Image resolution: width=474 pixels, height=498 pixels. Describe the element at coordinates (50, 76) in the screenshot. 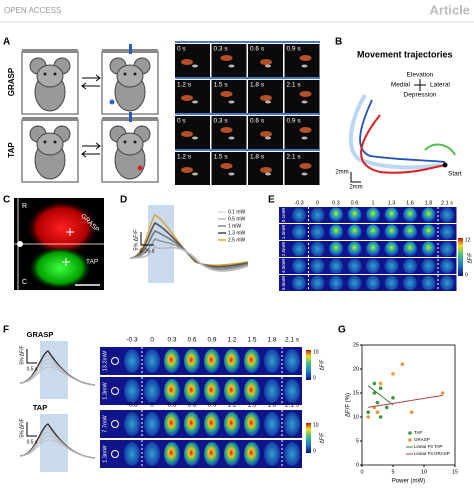

I see `head` at that location.